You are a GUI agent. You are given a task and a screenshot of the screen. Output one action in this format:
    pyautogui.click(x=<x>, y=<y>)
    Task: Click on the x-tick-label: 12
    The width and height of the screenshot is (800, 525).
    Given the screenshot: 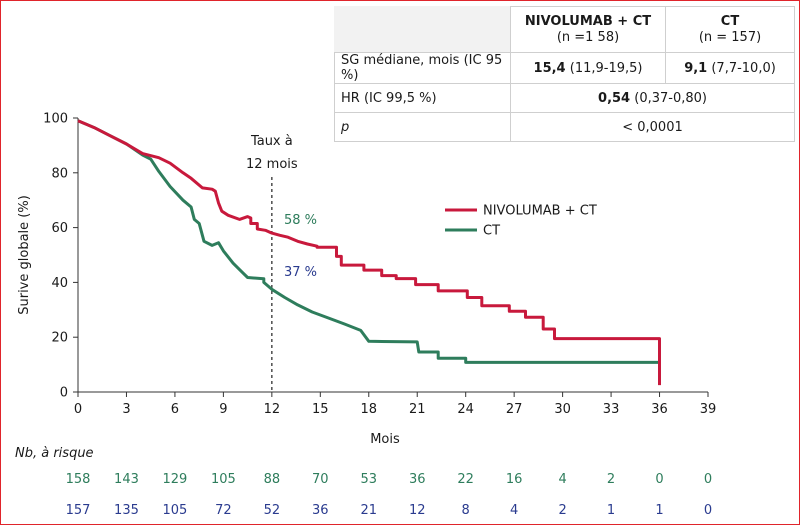 What is the action you would take?
    pyautogui.click(x=272, y=409)
    